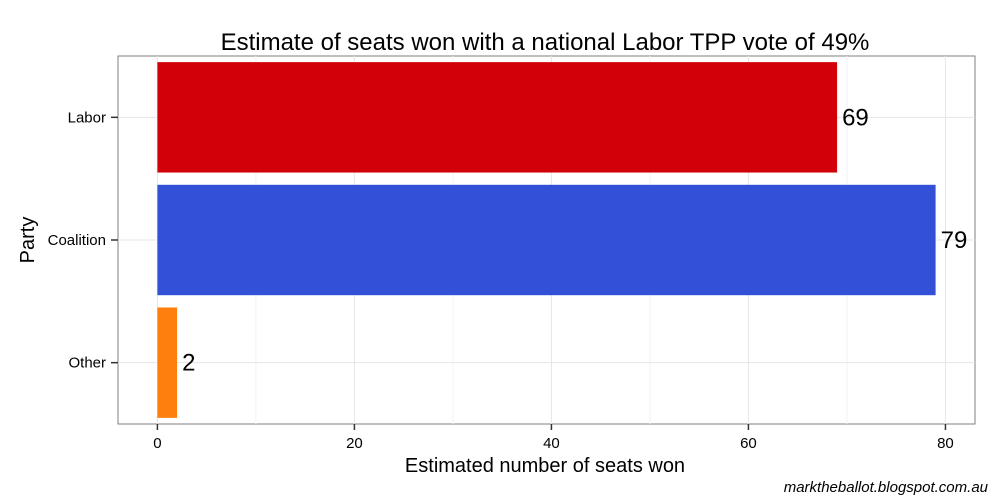 Image resolution: width=1000 pixels, height=500 pixels. Describe the element at coordinates (954, 240) in the screenshot. I see `data-label-coalition: 79` at that location.